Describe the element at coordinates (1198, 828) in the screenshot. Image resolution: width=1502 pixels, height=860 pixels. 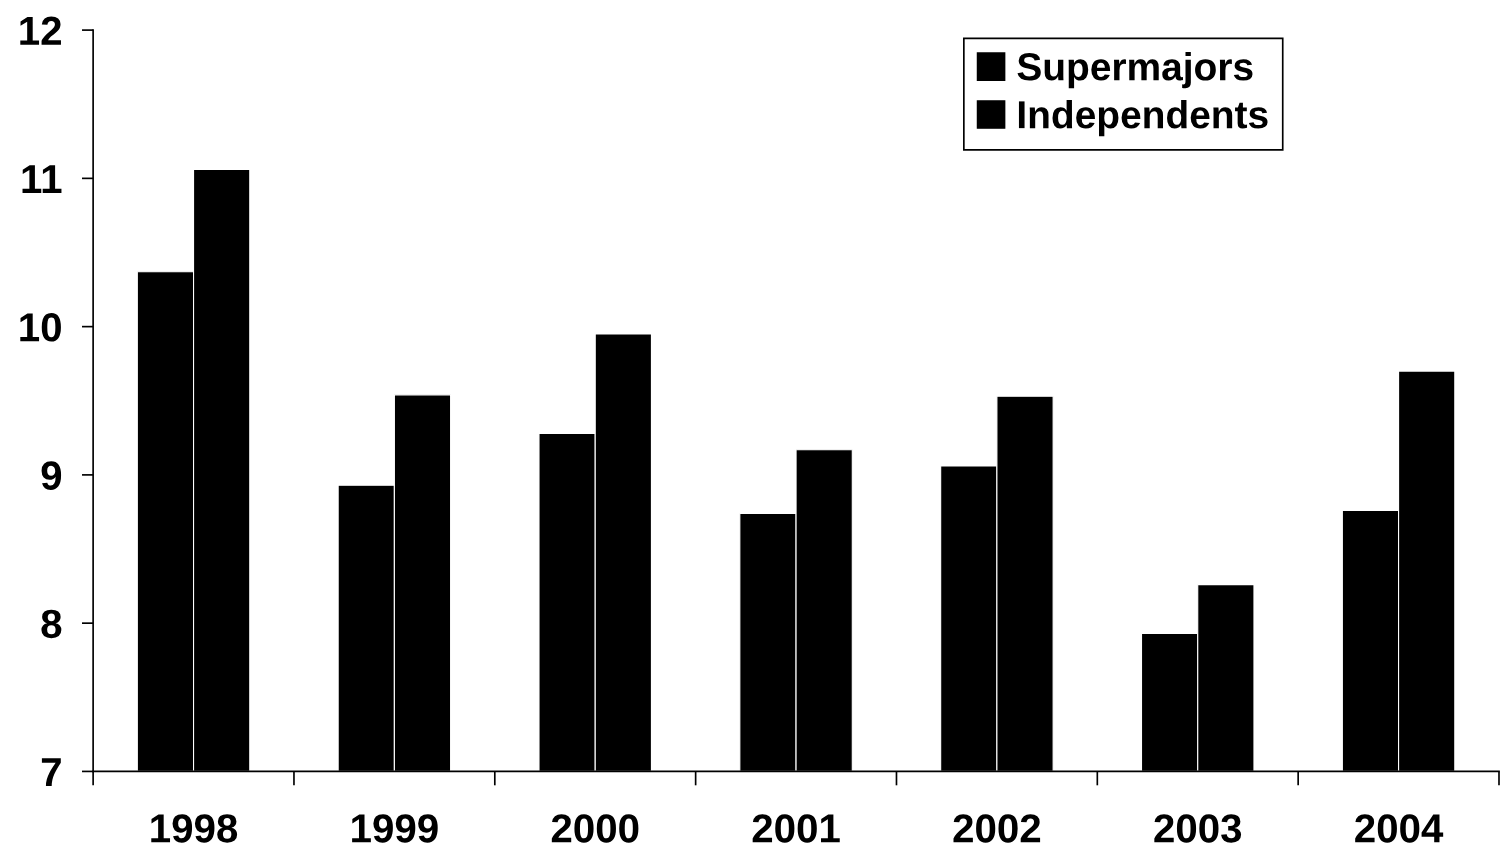
I see `x-tick-label: 2003` at that location.